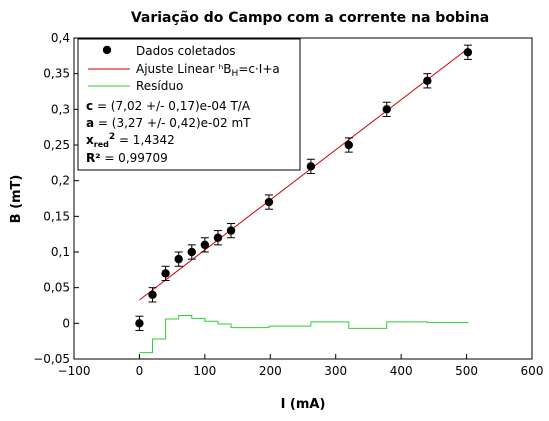 Image resolution: width=549 pixels, height=421 pixels. What do you see at coordinates (56, 74) in the screenshot?
I see `y-tick-label: 0,35` at bounding box center [56, 74].